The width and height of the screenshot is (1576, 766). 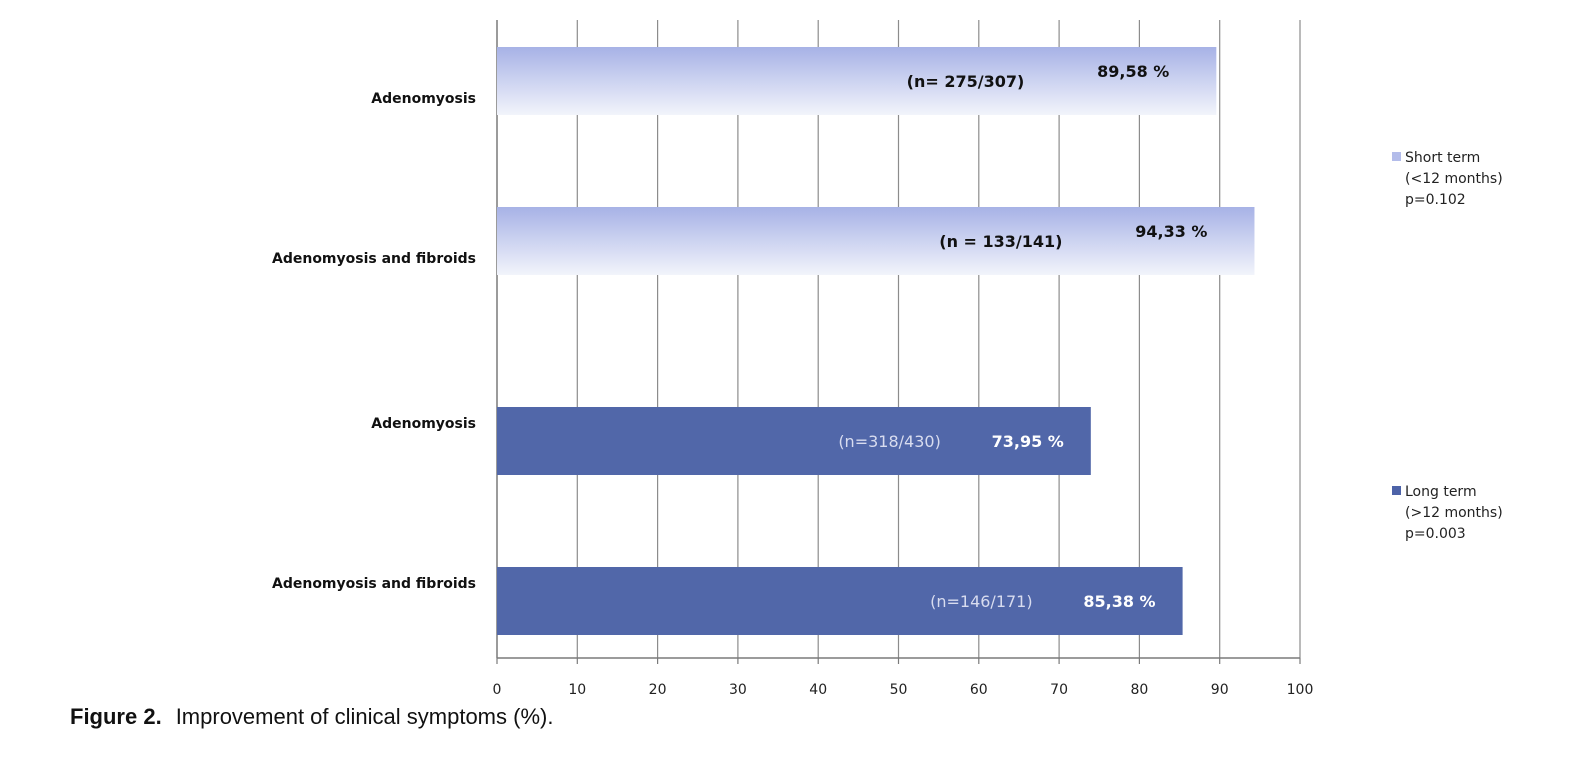 What do you see at coordinates (1443, 158) in the screenshot?
I see `legend-label-short-term: Short term` at bounding box center [1443, 158].